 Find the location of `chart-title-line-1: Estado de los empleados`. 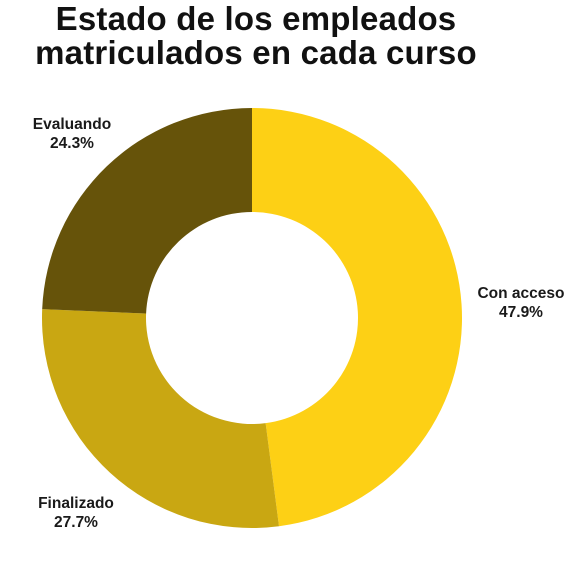

chart-title-line-1: Estado de los empleados is located at coordinates (256, 18).